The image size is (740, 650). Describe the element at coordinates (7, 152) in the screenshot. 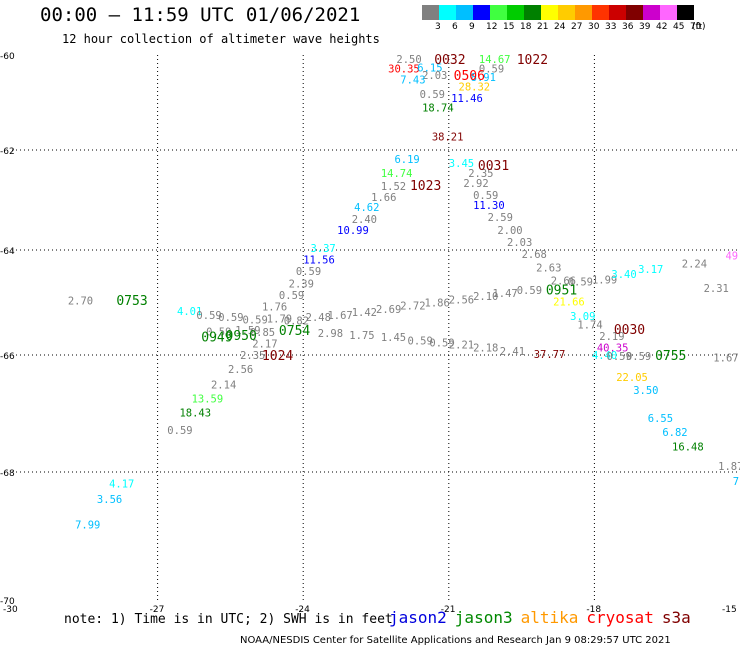

I see `latitude-label: -62` at that location.